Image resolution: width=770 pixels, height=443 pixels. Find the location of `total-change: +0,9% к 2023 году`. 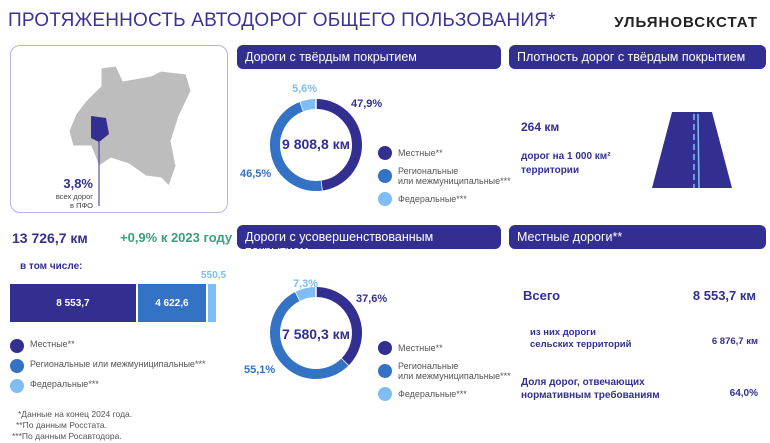

total-change: +0,9% к 2023 году is located at coordinates (176, 237).